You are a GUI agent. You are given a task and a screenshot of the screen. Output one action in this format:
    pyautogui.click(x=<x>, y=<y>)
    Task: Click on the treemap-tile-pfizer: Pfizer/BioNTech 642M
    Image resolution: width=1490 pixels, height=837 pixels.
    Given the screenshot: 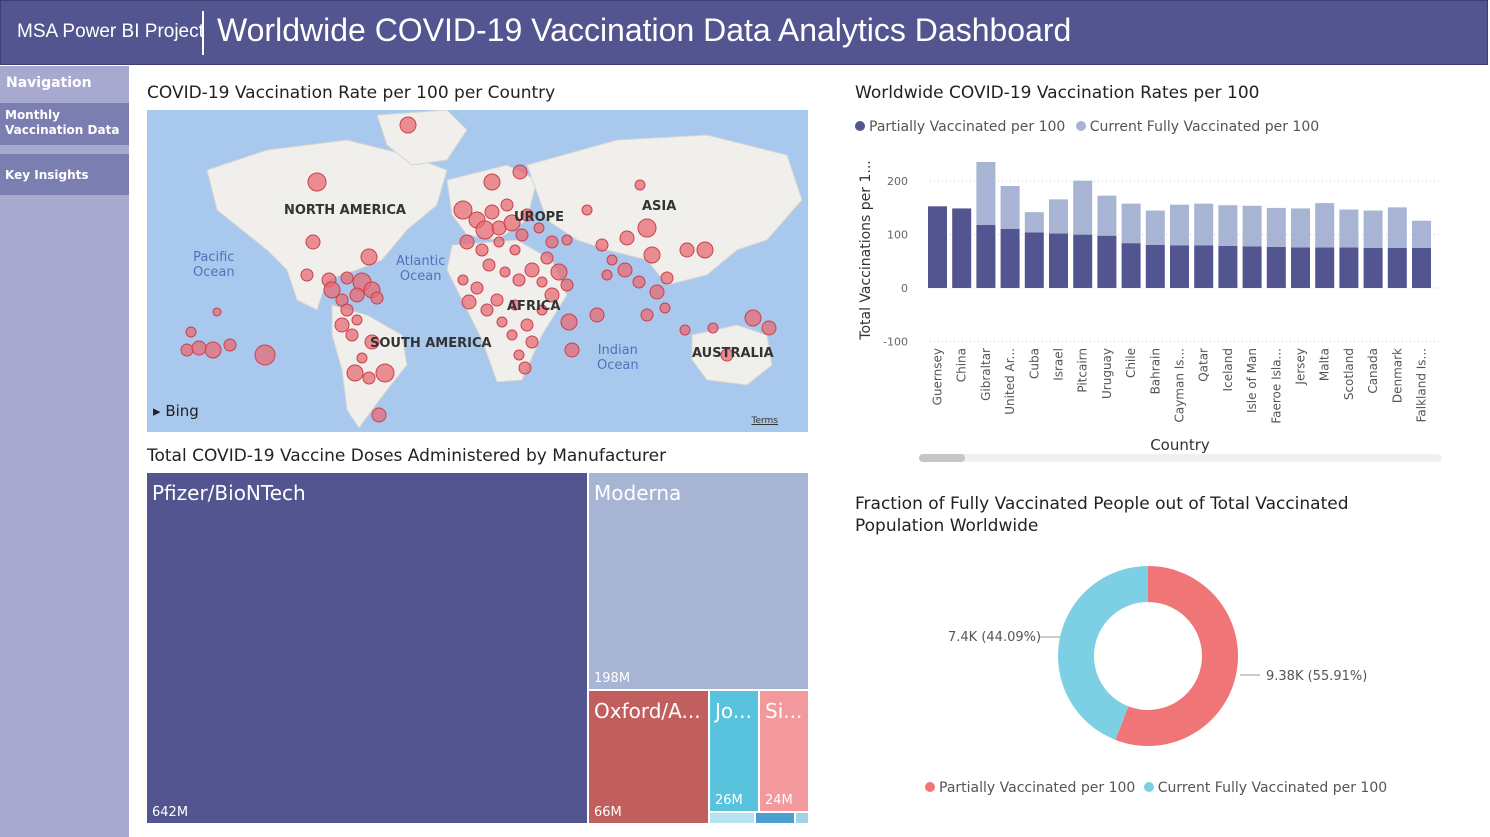 What is the action you would take?
    pyautogui.click(x=367, y=648)
    